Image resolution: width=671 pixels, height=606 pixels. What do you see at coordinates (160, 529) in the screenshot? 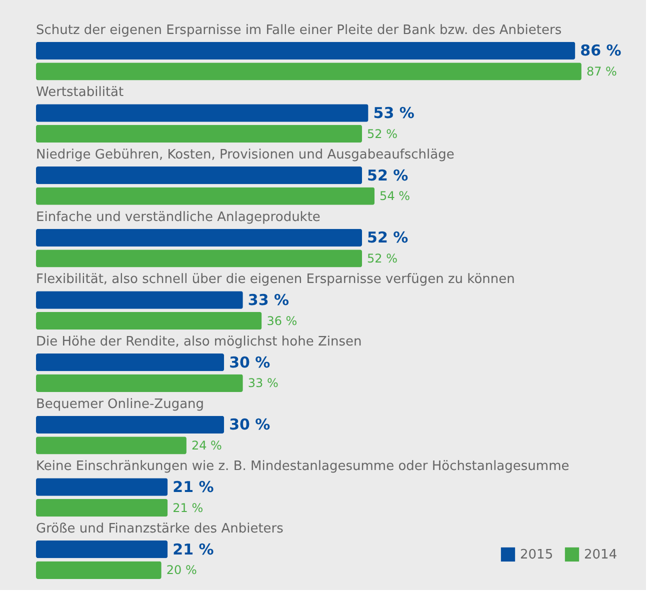
I see `y-tick-label: Größe und Finanzstärke des Anbieters` at bounding box center [160, 529].